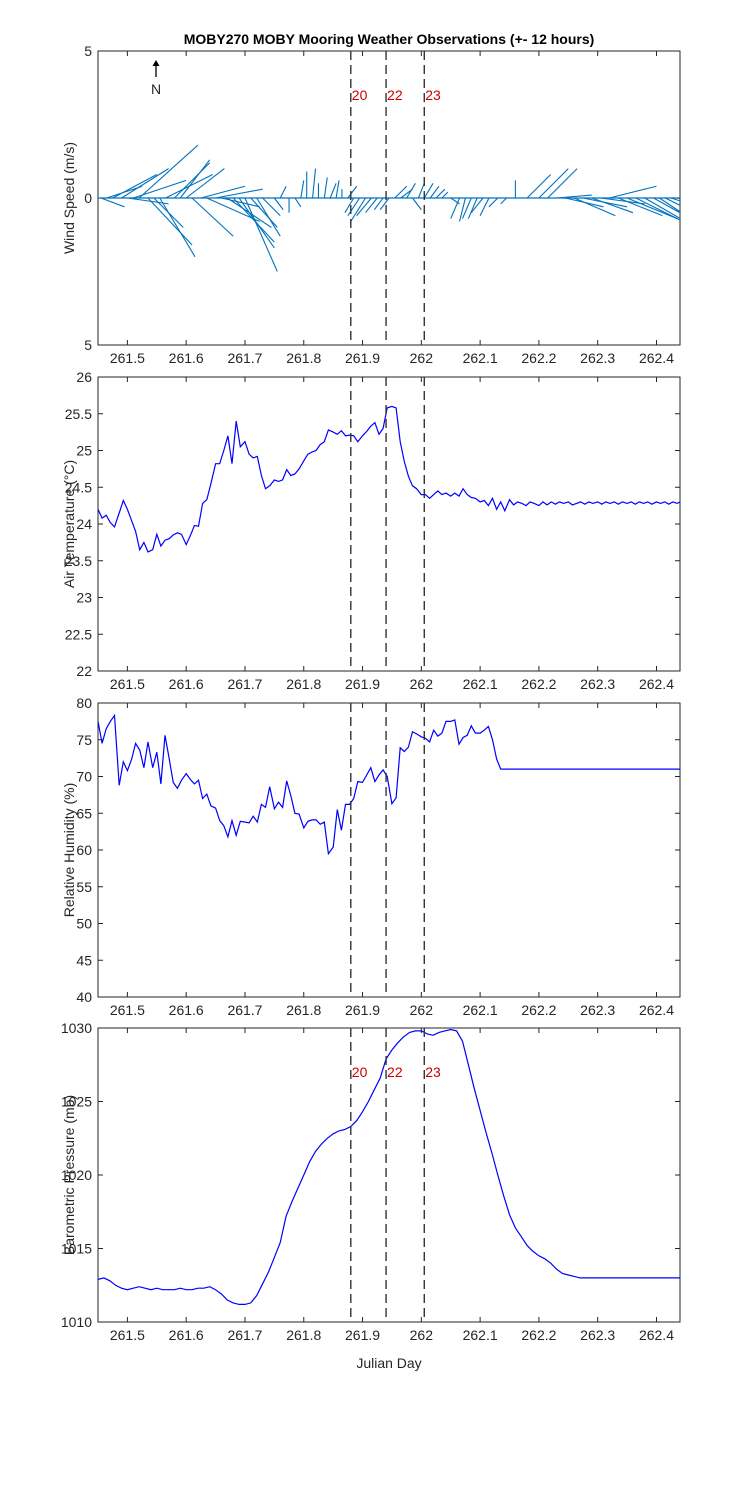  I want to click on humidity-xtick-label: 262.1, so click(480, 1010).